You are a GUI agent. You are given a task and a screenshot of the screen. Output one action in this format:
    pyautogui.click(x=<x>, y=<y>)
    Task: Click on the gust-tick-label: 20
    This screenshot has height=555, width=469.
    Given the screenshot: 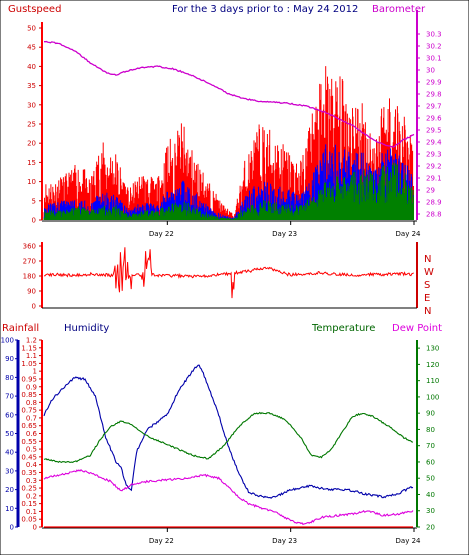 What is the action you would take?
    pyautogui.click(x=31, y=144)
    